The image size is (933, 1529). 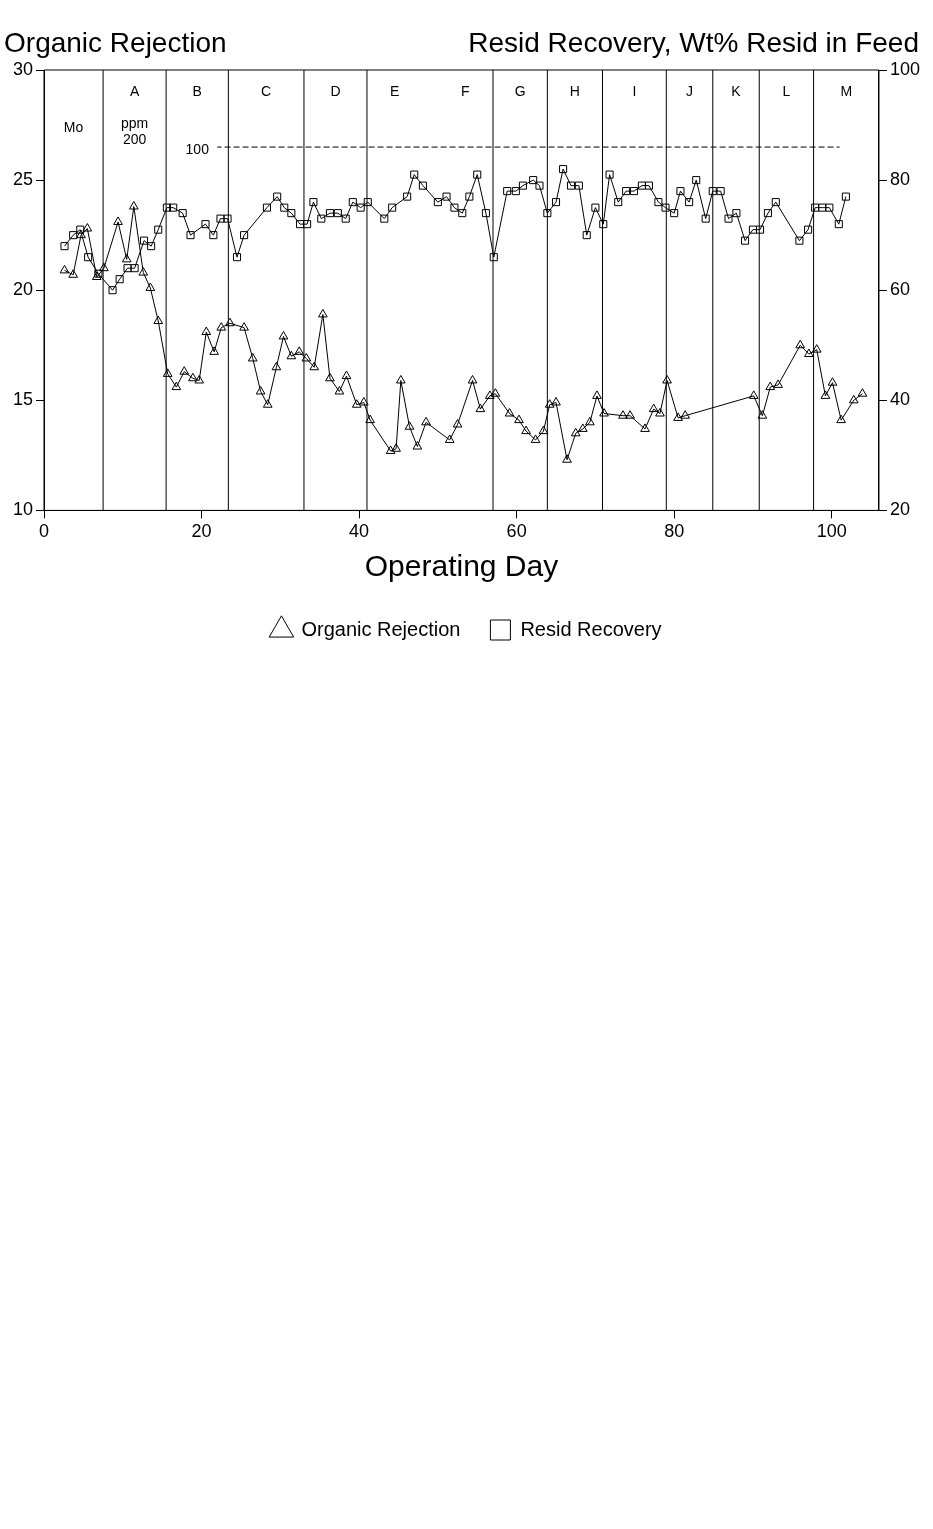 What do you see at coordinates (23, 68) in the screenshot?
I see `y-tick-label: 30` at bounding box center [23, 68].